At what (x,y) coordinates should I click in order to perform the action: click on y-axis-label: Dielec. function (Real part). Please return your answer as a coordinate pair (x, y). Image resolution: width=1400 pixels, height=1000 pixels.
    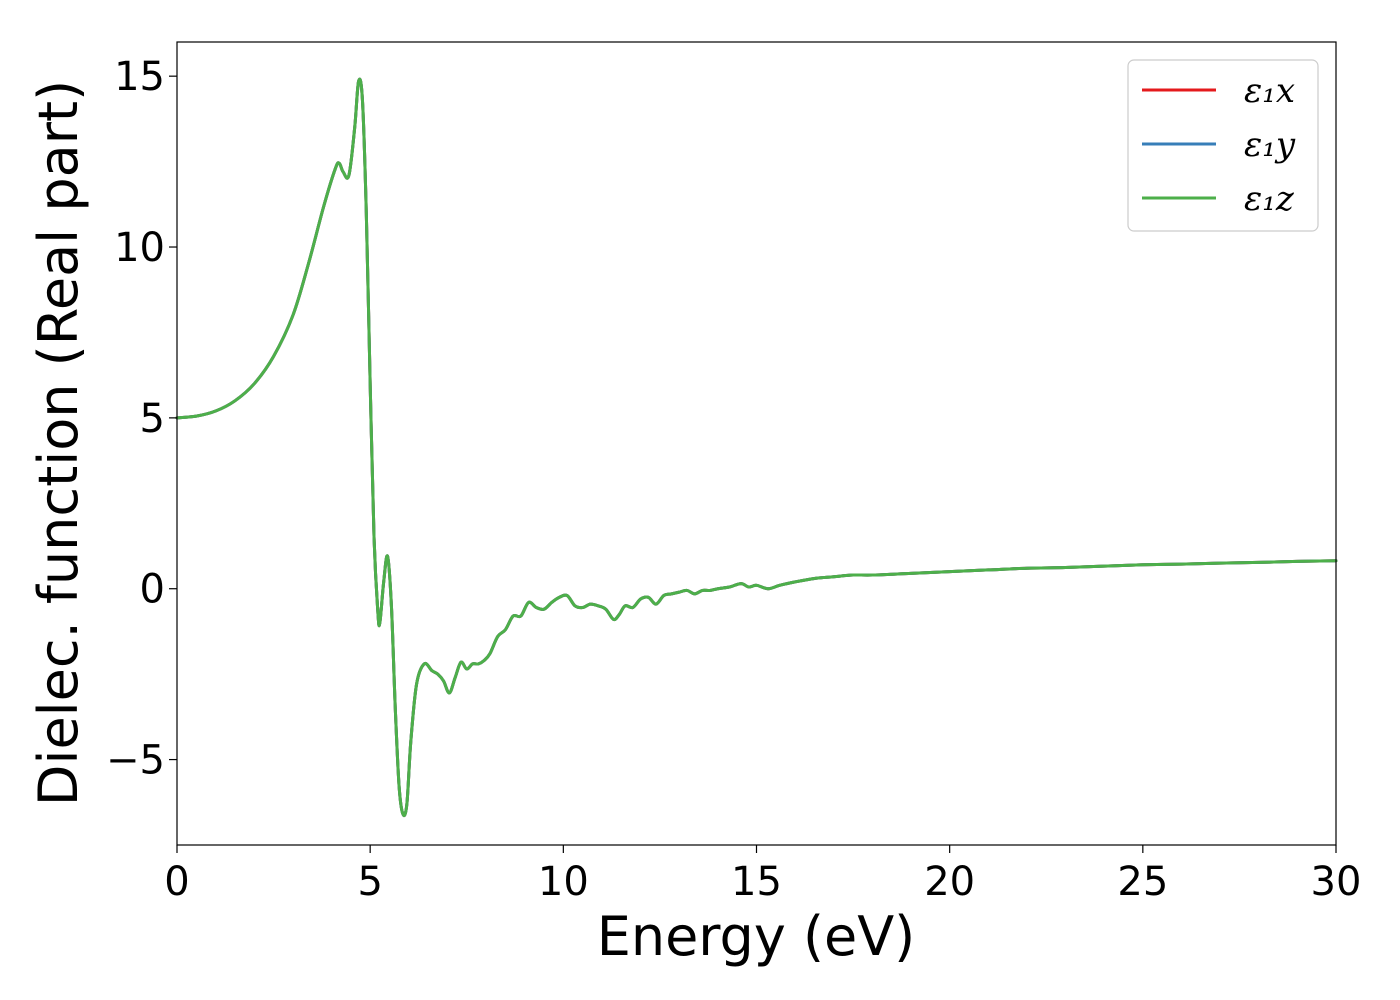
    Looking at the image, I should click on (58, 443).